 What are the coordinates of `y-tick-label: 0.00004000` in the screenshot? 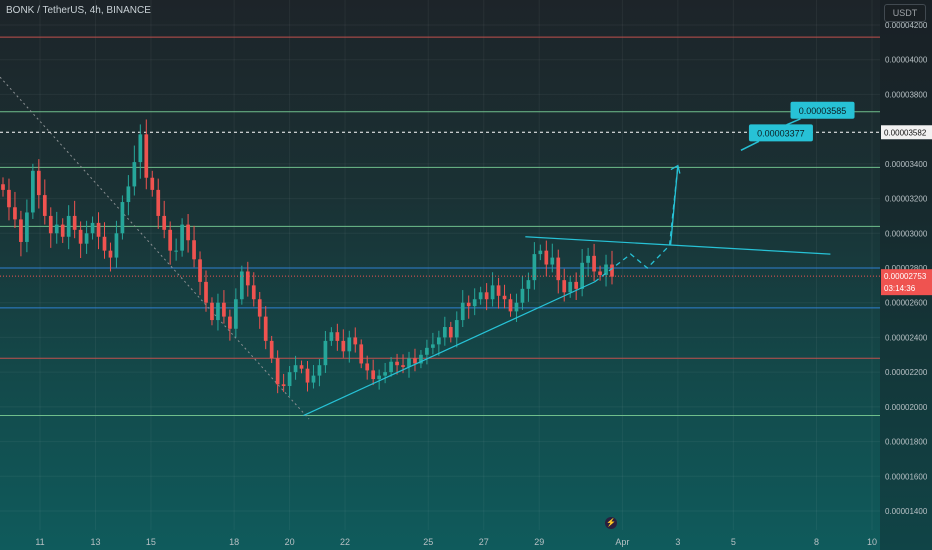 It's located at (906, 60).